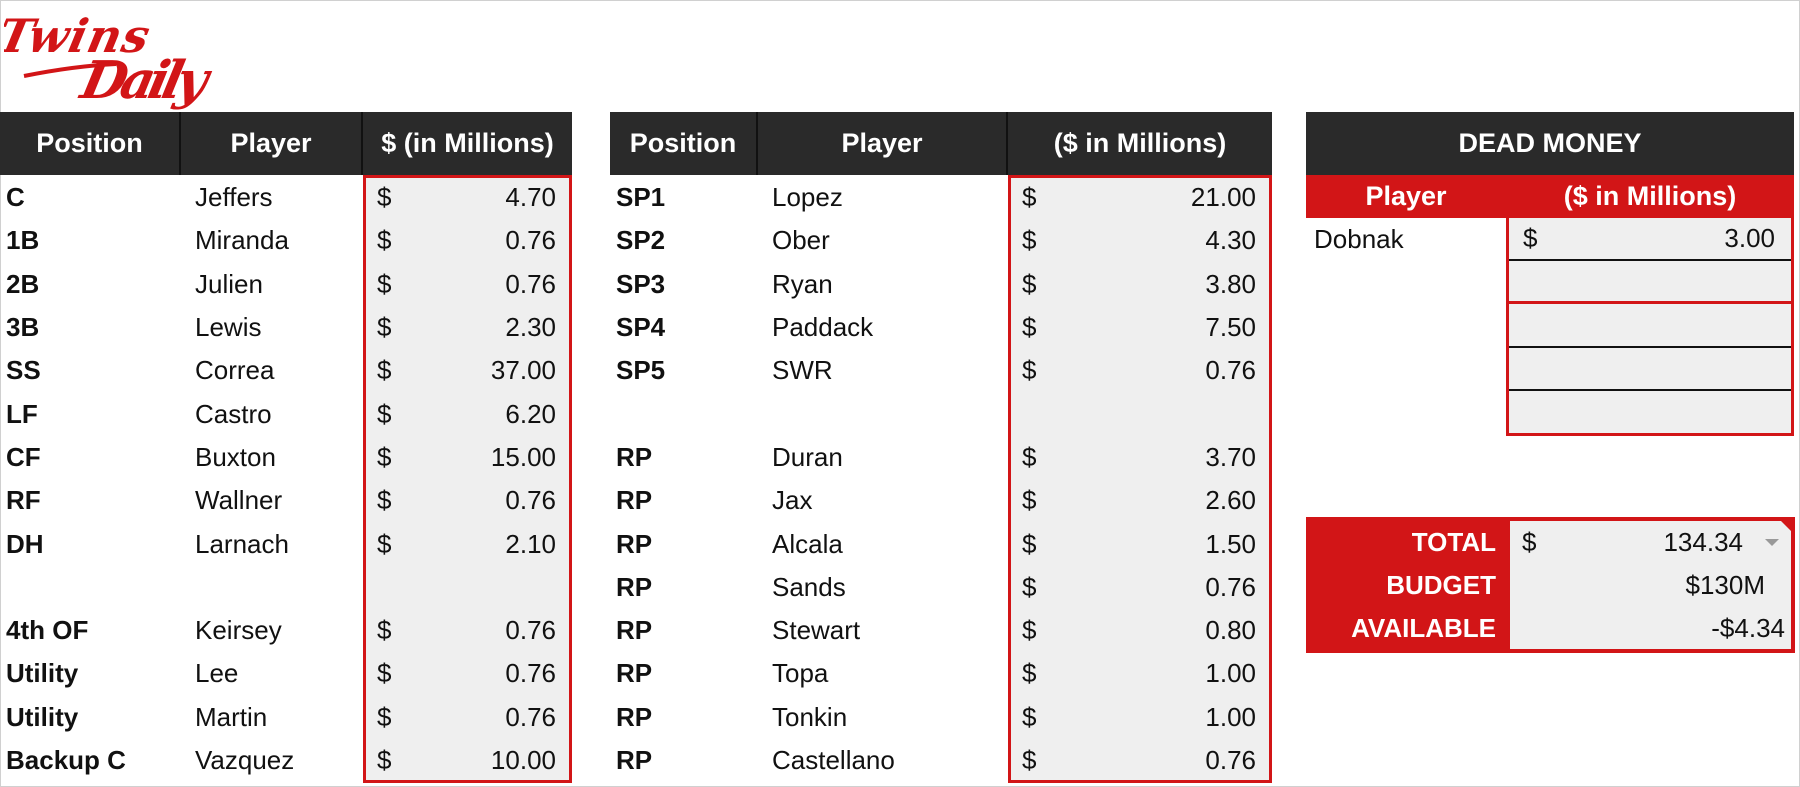 This screenshot has height=787, width=1800. What do you see at coordinates (467, 414) in the screenshot?
I see `amount-cell: $6.20` at bounding box center [467, 414].